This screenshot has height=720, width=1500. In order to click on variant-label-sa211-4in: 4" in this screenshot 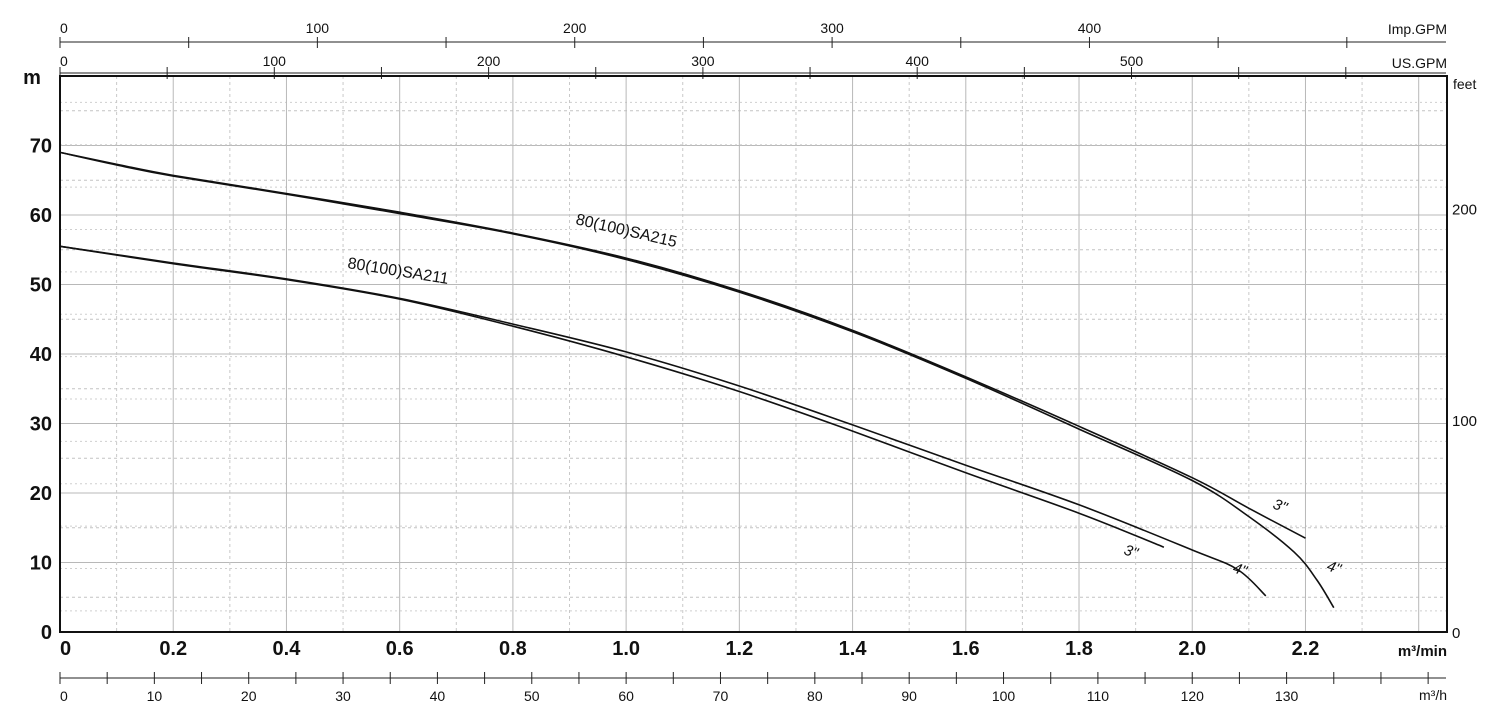, I will do `click(1240, 570)`.